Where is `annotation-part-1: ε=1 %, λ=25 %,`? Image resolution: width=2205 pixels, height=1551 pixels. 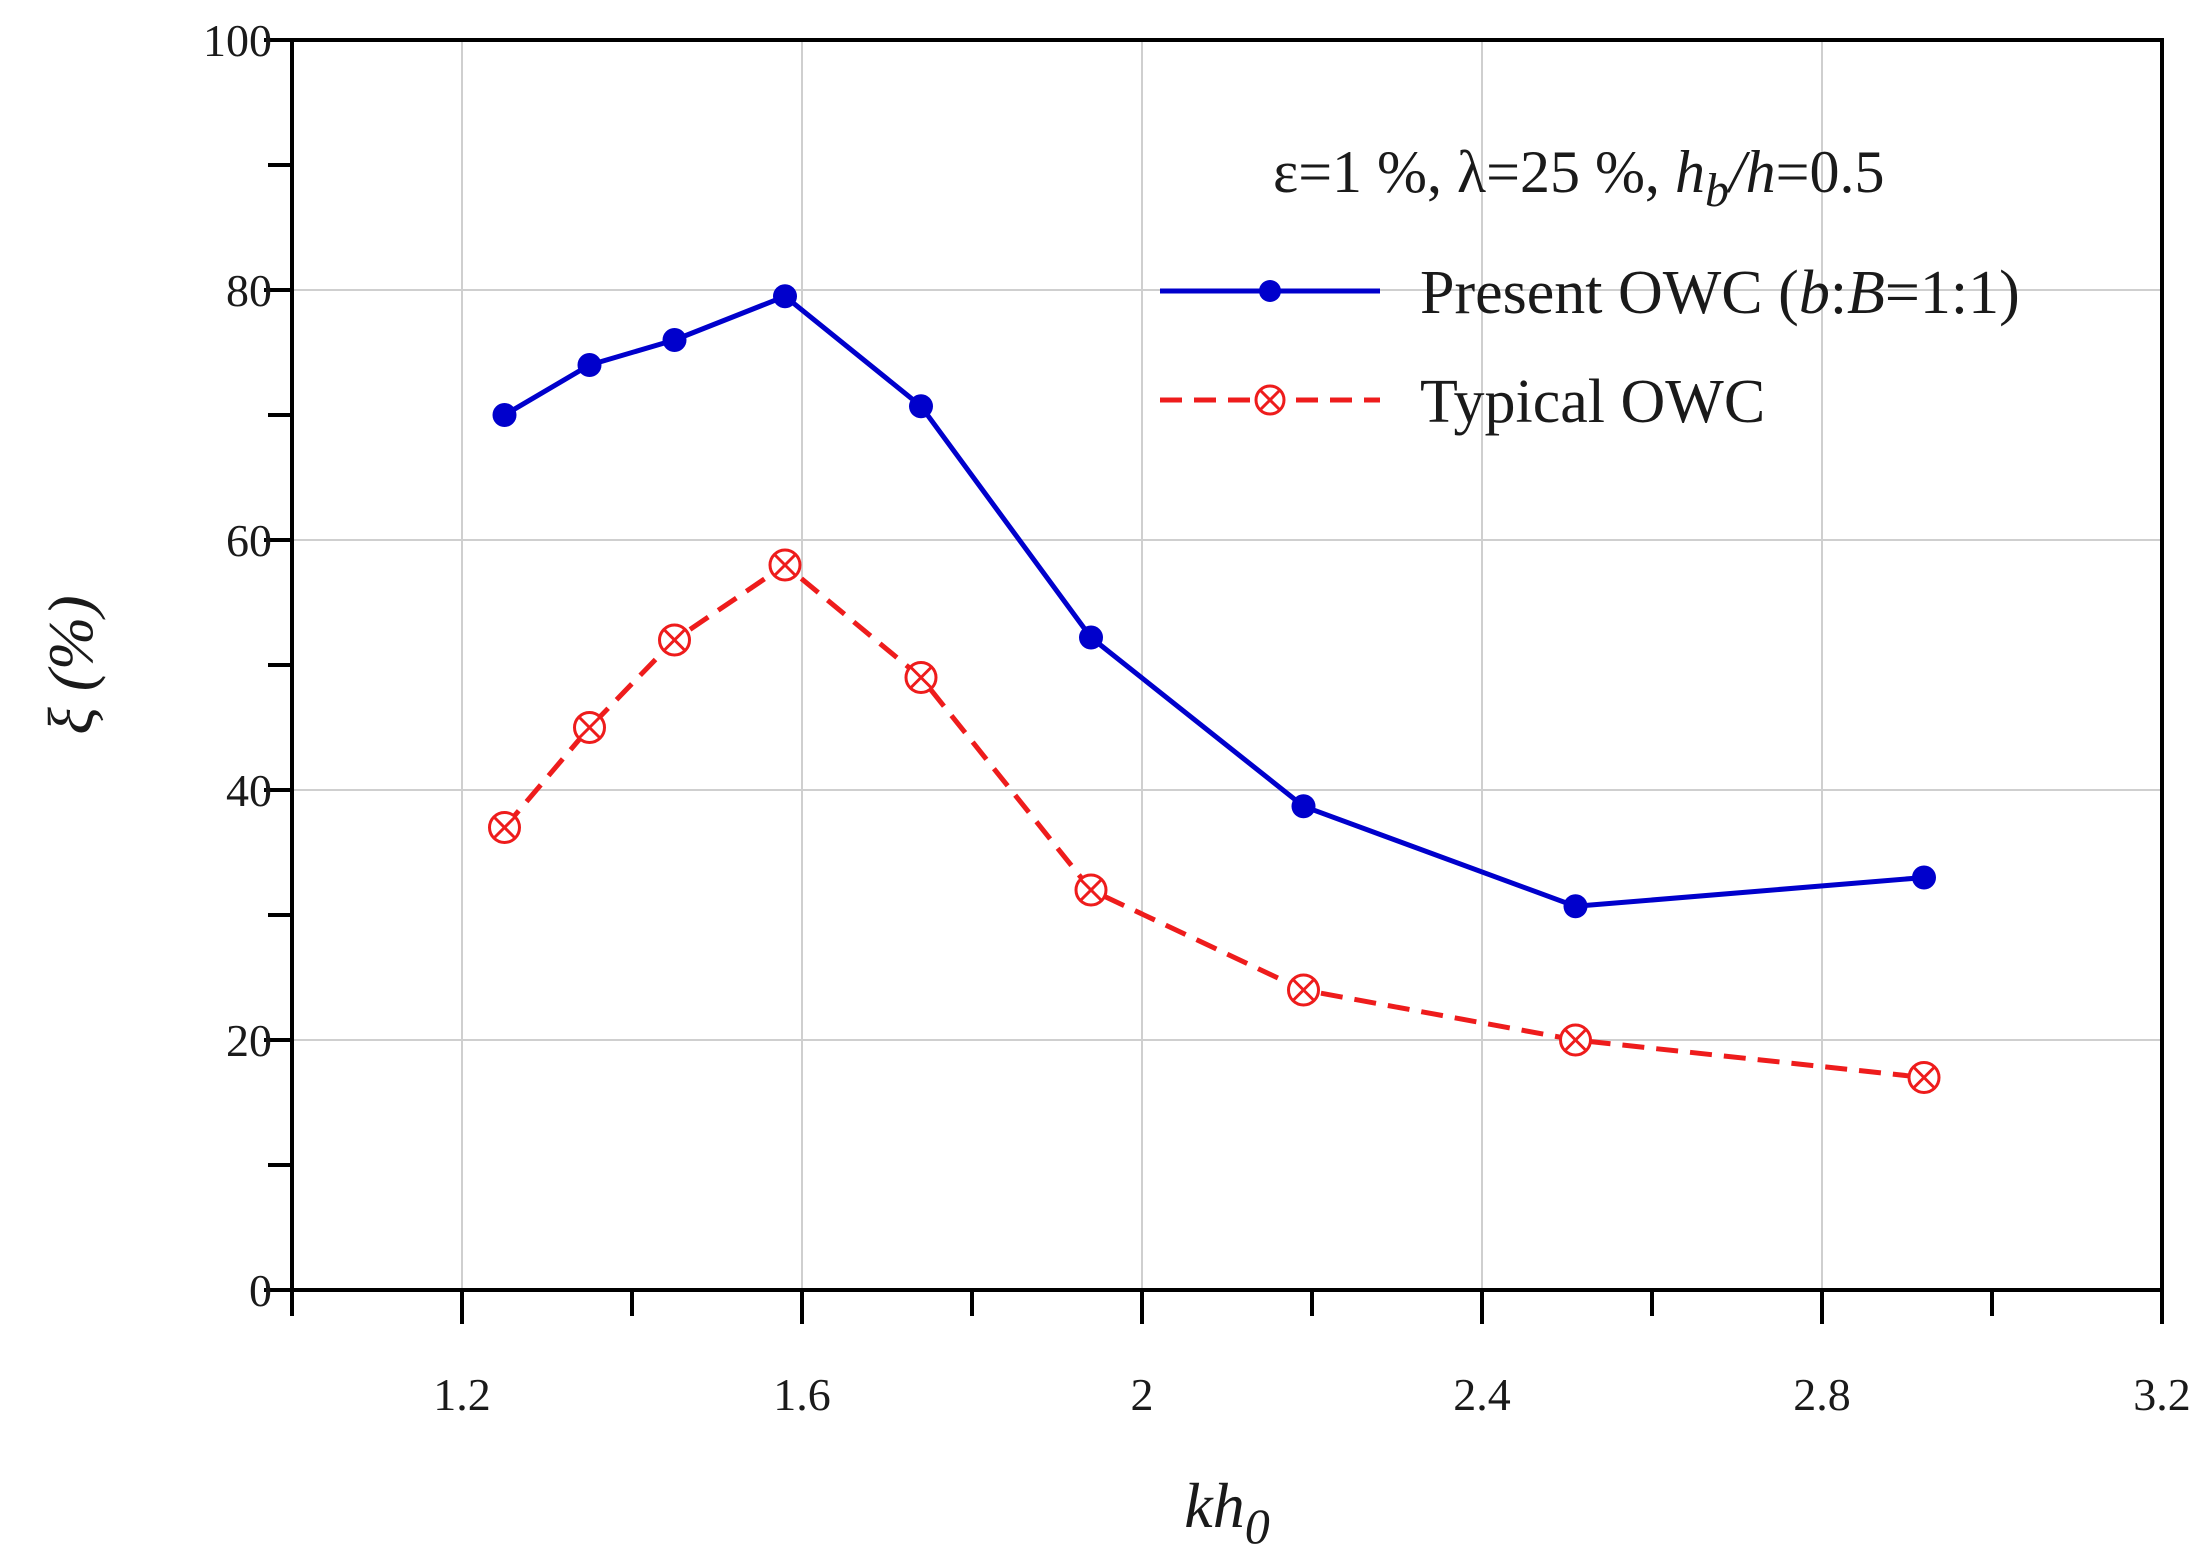 annotation-part-1: ε=1 %, λ=25 %, is located at coordinates (1474, 172).